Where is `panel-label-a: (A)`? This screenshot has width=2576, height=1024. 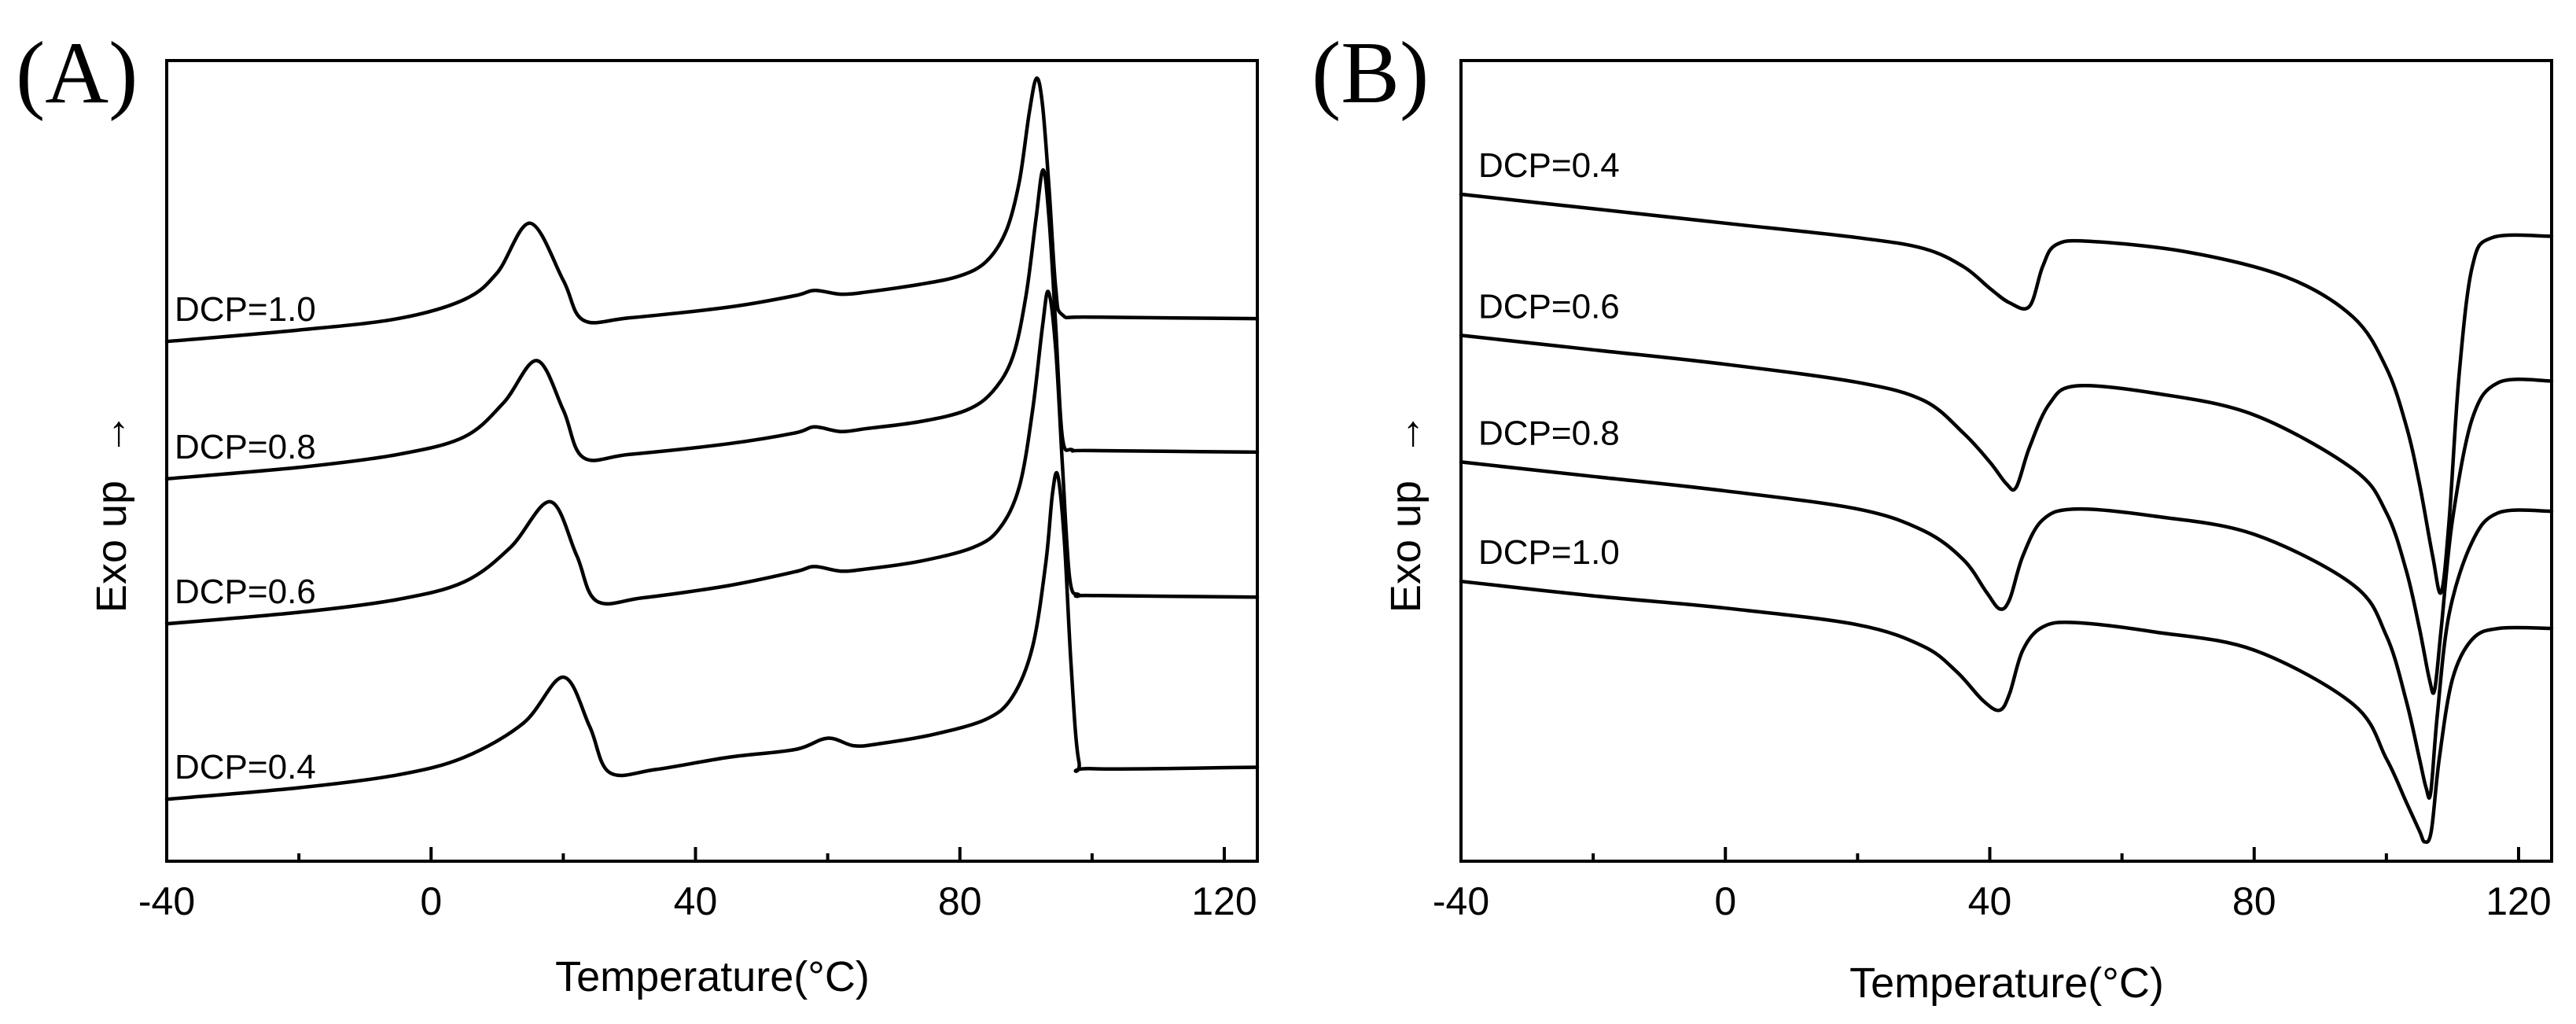 panel-label-a: (A) is located at coordinates (77, 73).